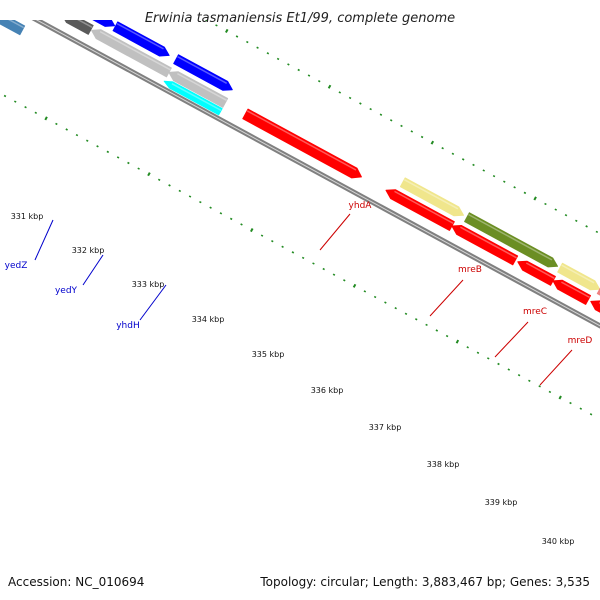 The width and height of the screenshot is (600, 600). I want to click on kbp-label: 340 kbp, so click(558, 541).